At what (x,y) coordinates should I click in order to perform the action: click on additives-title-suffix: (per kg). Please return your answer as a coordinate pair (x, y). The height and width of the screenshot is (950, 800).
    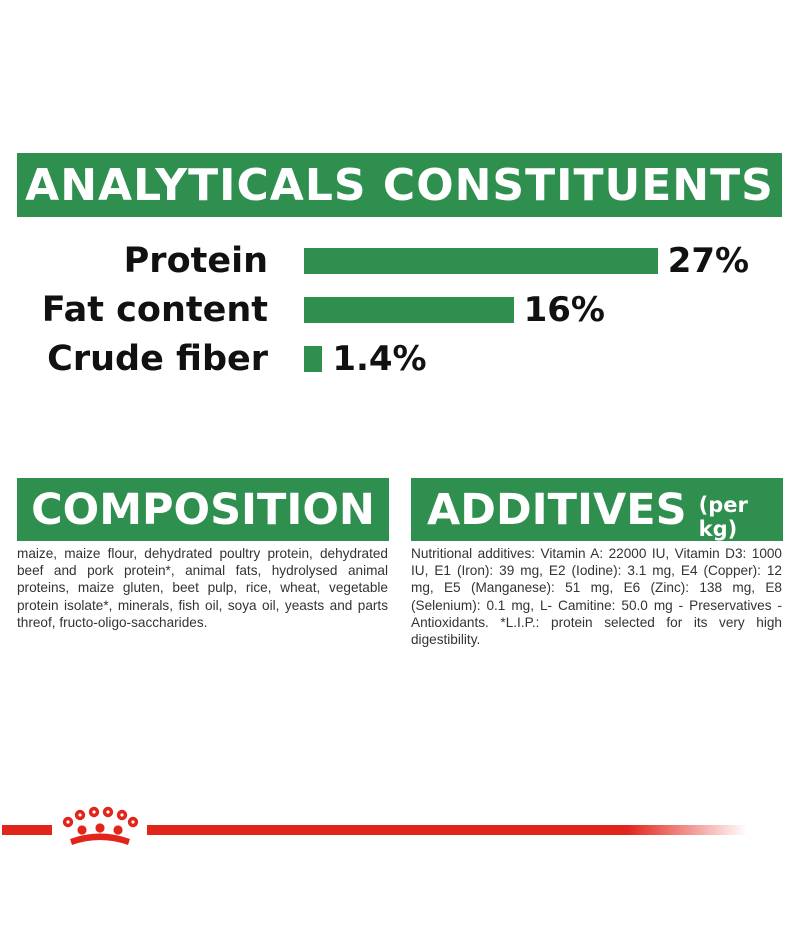
    Looking at the image, I should click on (723, 516).